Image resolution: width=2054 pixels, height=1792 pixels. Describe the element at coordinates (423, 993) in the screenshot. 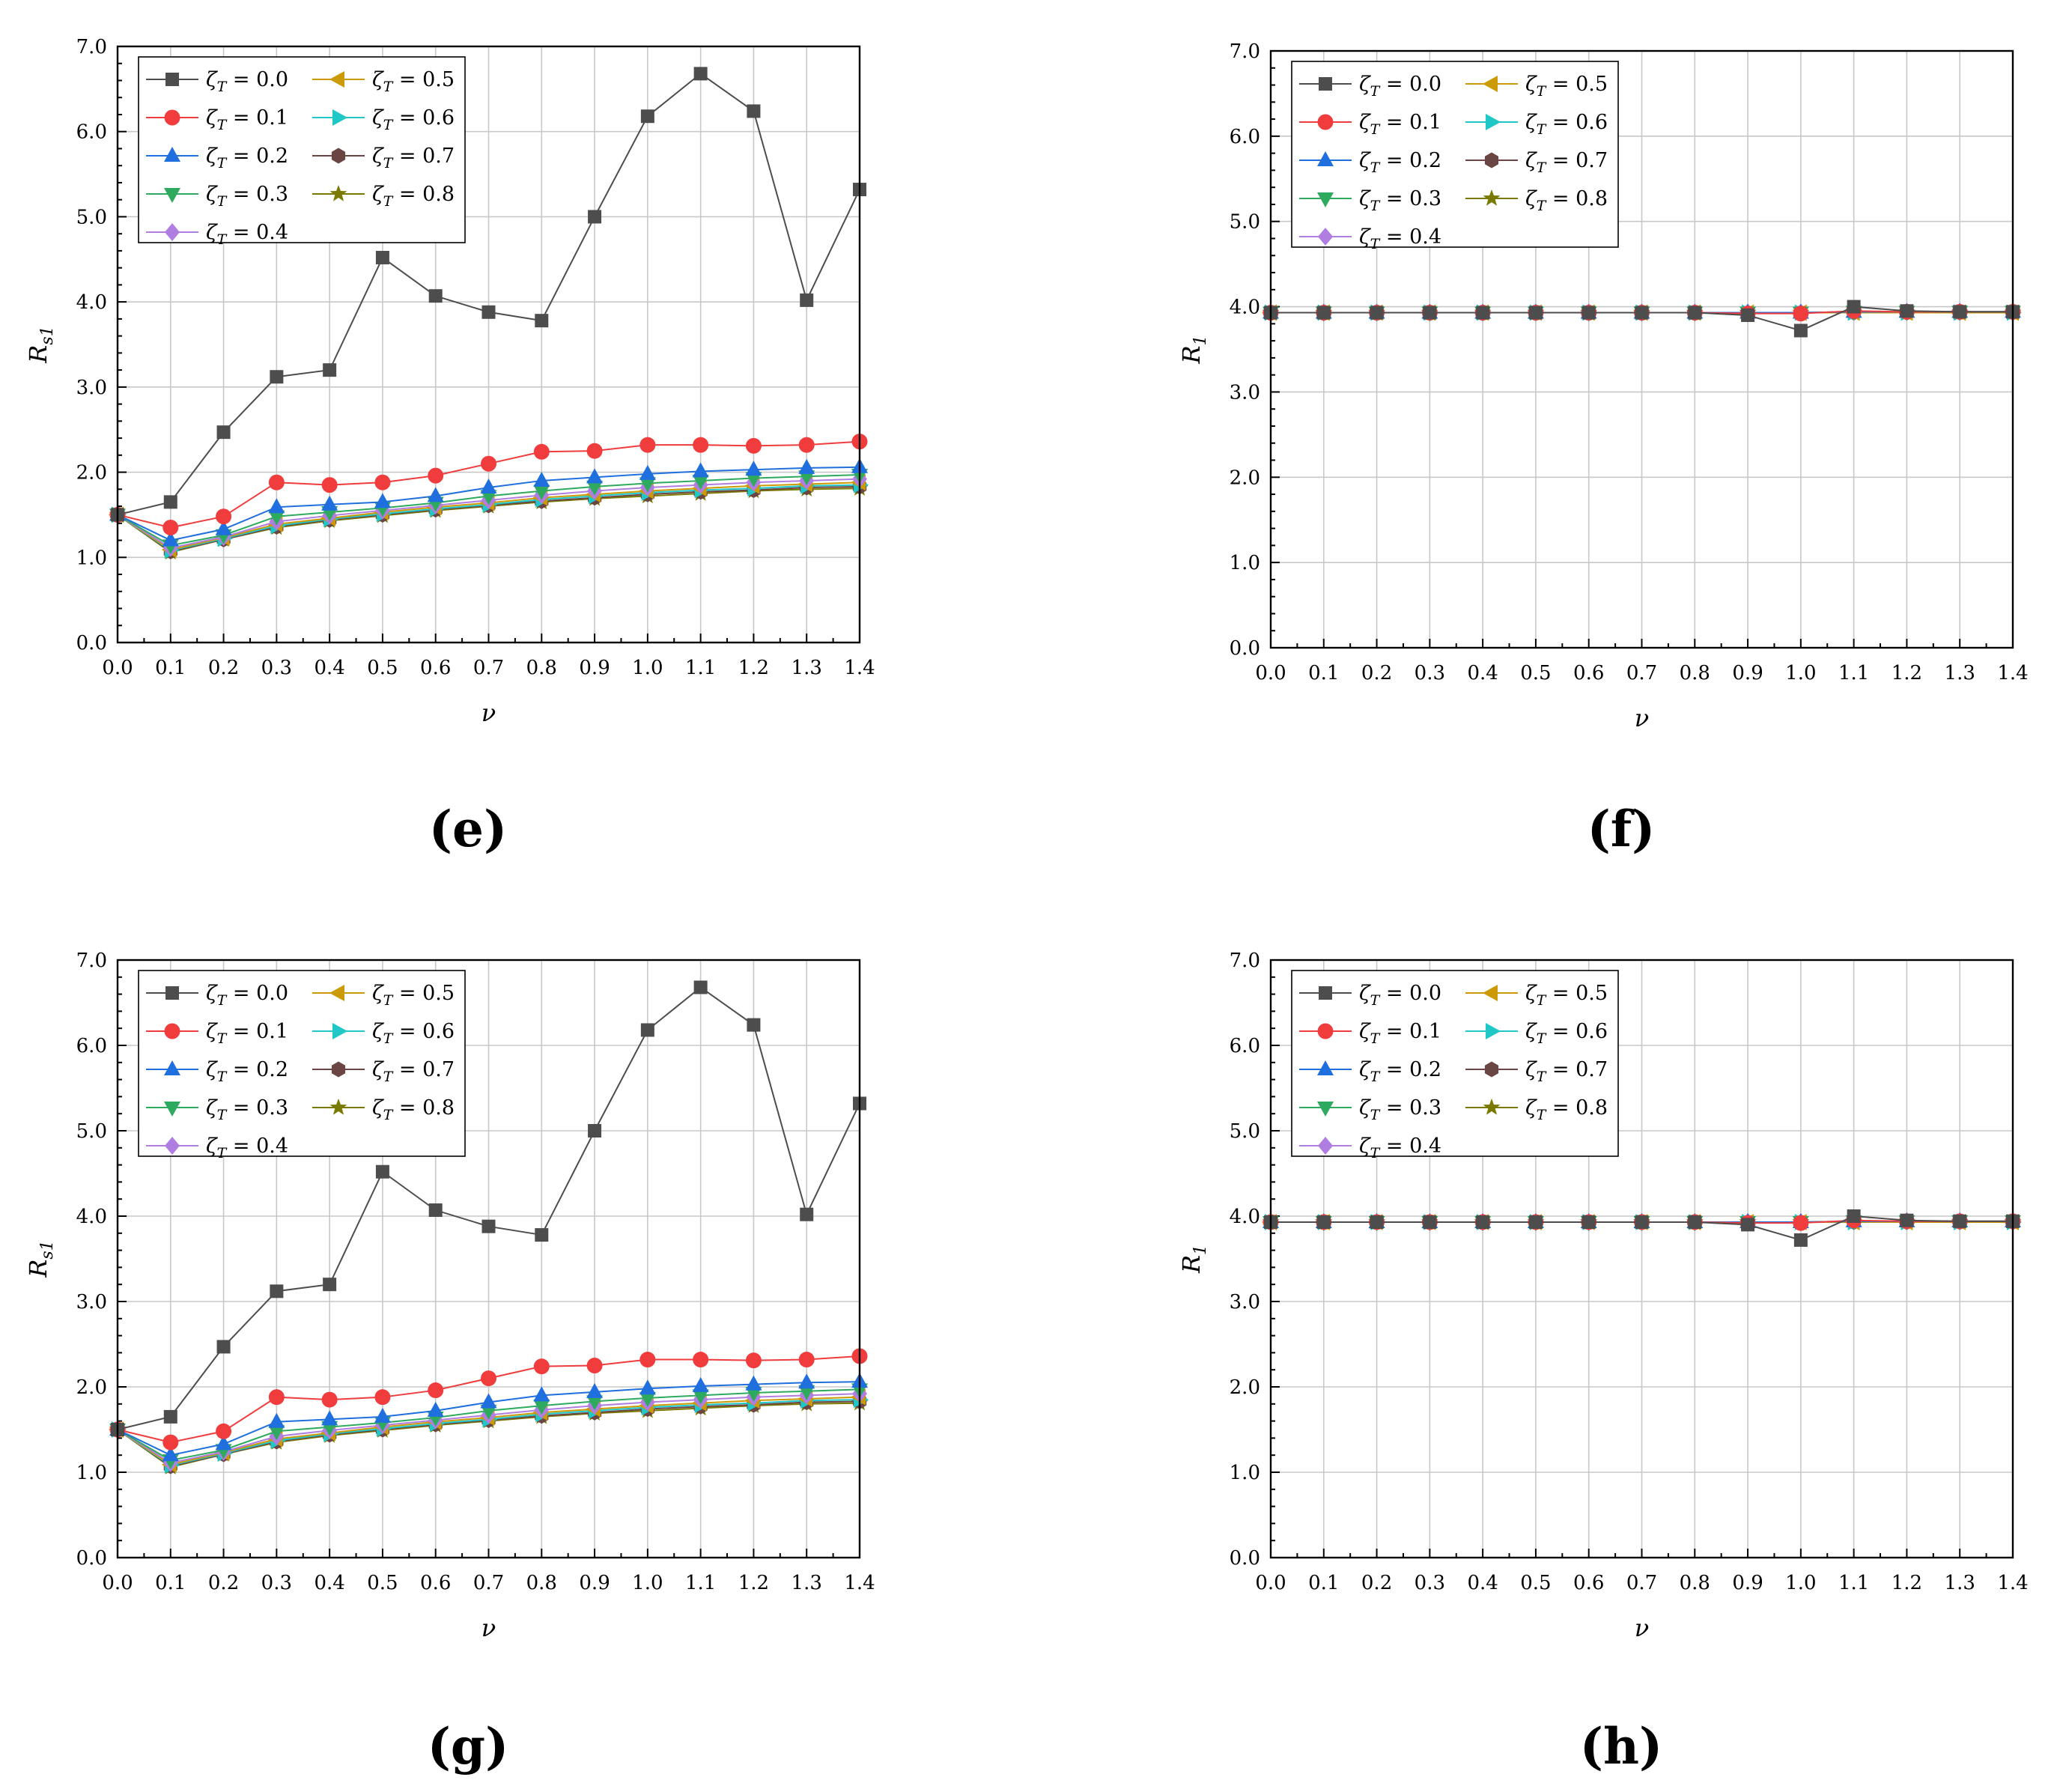

I see `legend-value: = 0.5` at that location.